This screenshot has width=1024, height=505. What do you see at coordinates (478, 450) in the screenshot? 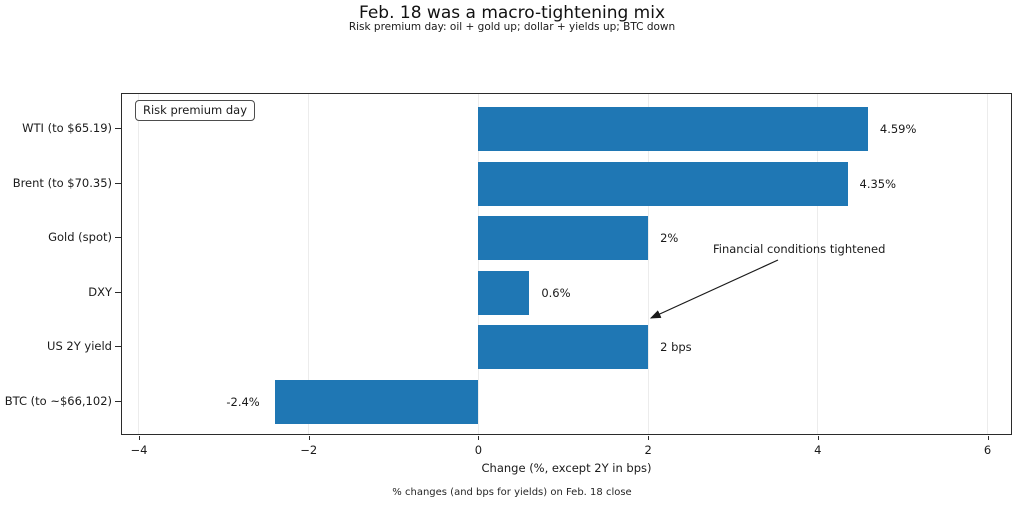
I see `x-tick-label: 0` at bounding box center [478, 450].